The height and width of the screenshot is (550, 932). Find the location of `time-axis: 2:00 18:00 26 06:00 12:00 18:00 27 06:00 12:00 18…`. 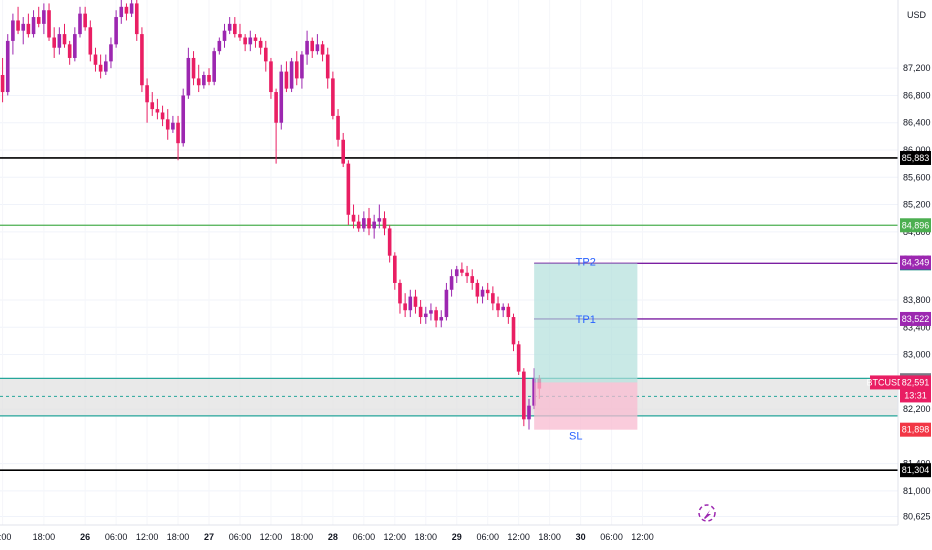

time-axis: 2:00 18:00 26 06:00 12:00 18:00 27 06:00 12:00 18… is located at coordinates (327, 537).